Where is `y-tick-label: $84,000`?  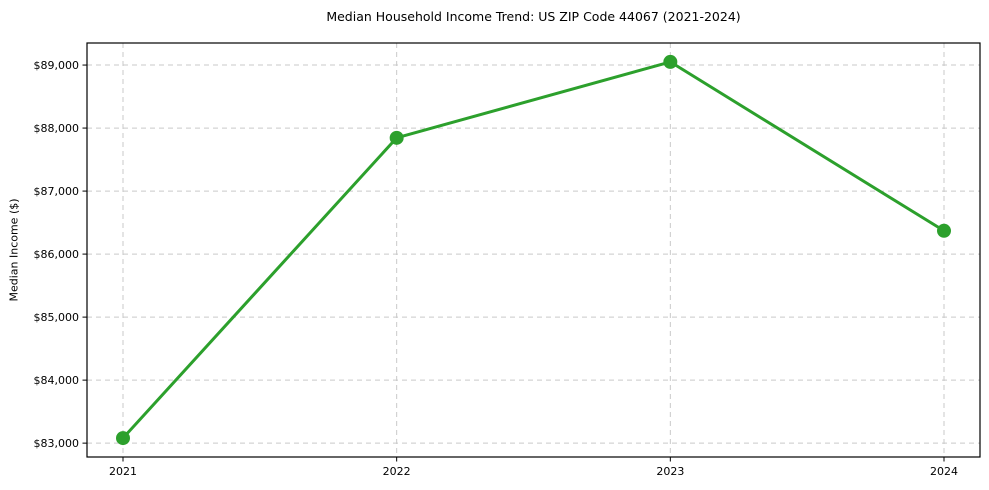 y-tick-label: $84,000 is located at coordinates (57, 380).